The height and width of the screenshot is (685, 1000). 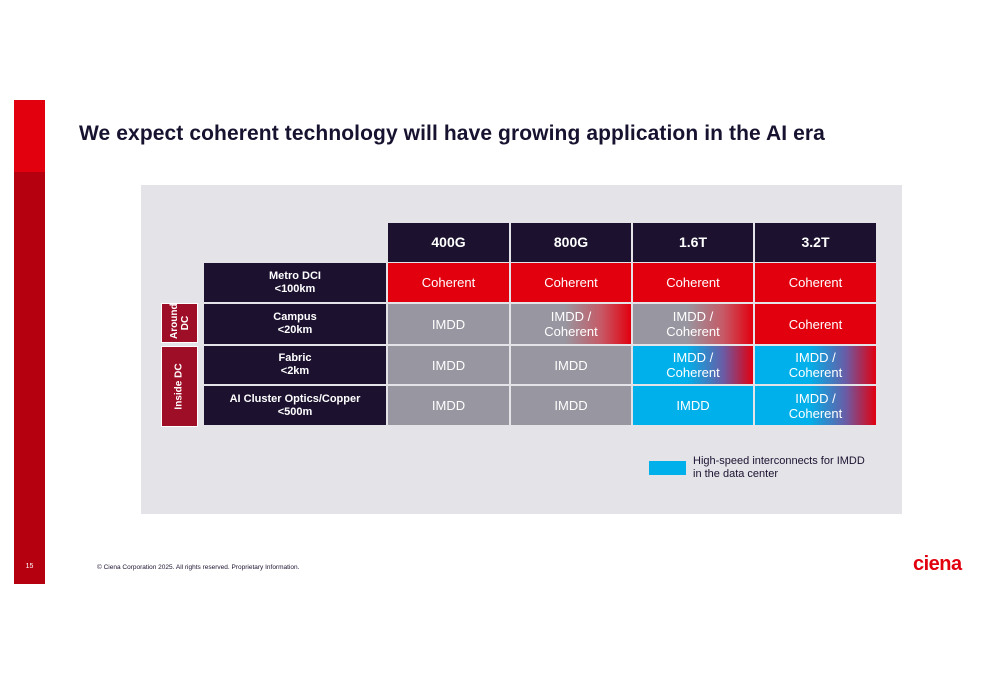 What do you see at coordinates (448, 282) in the screenshot?
I see `cell-metro-dci-400g: Coherent` at bounding box center [448, 282].